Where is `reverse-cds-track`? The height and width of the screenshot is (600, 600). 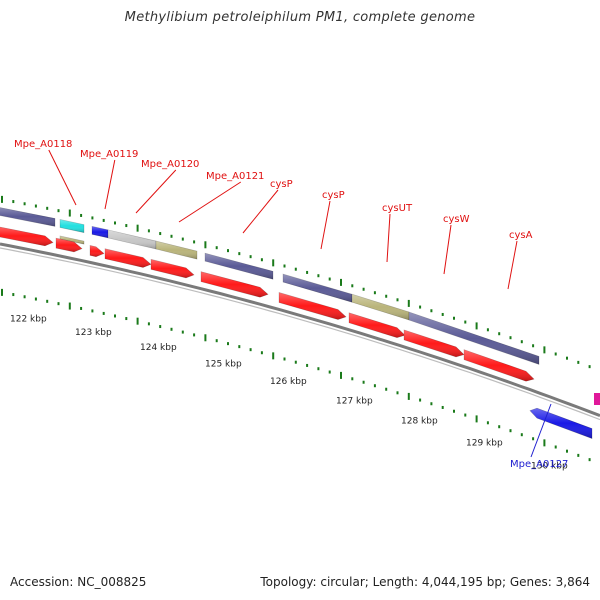
reverse-cds-track is located at coordinates (564, 416).